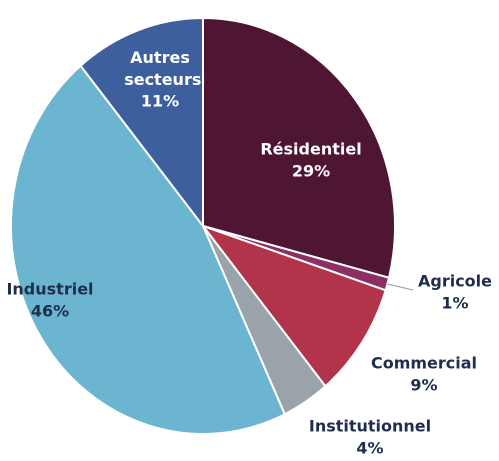  What do you see at coordinates (49, 289) in the screenshot?
I see `slice-label: Industriel` at bounding box center [49, 289].